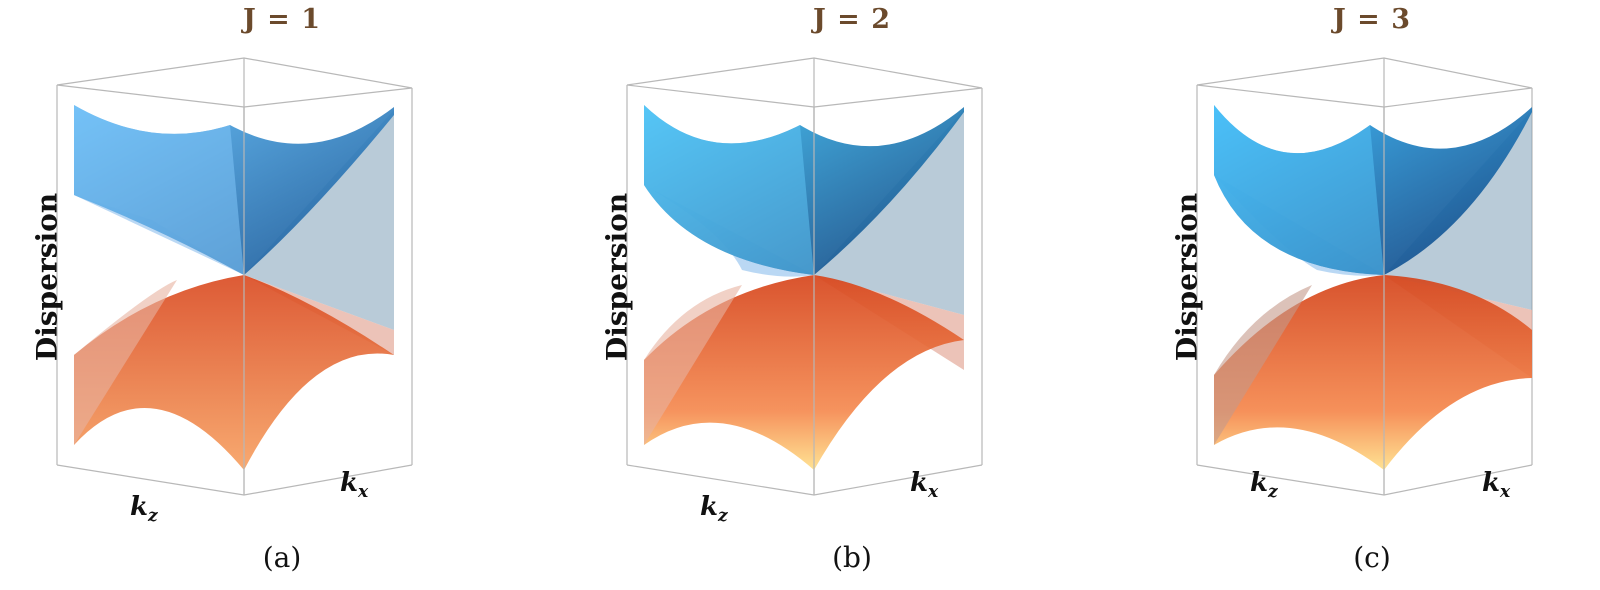 This screenshot has width=1600, height=590. I want to click on panel-caption: (a), so click(282, 557).